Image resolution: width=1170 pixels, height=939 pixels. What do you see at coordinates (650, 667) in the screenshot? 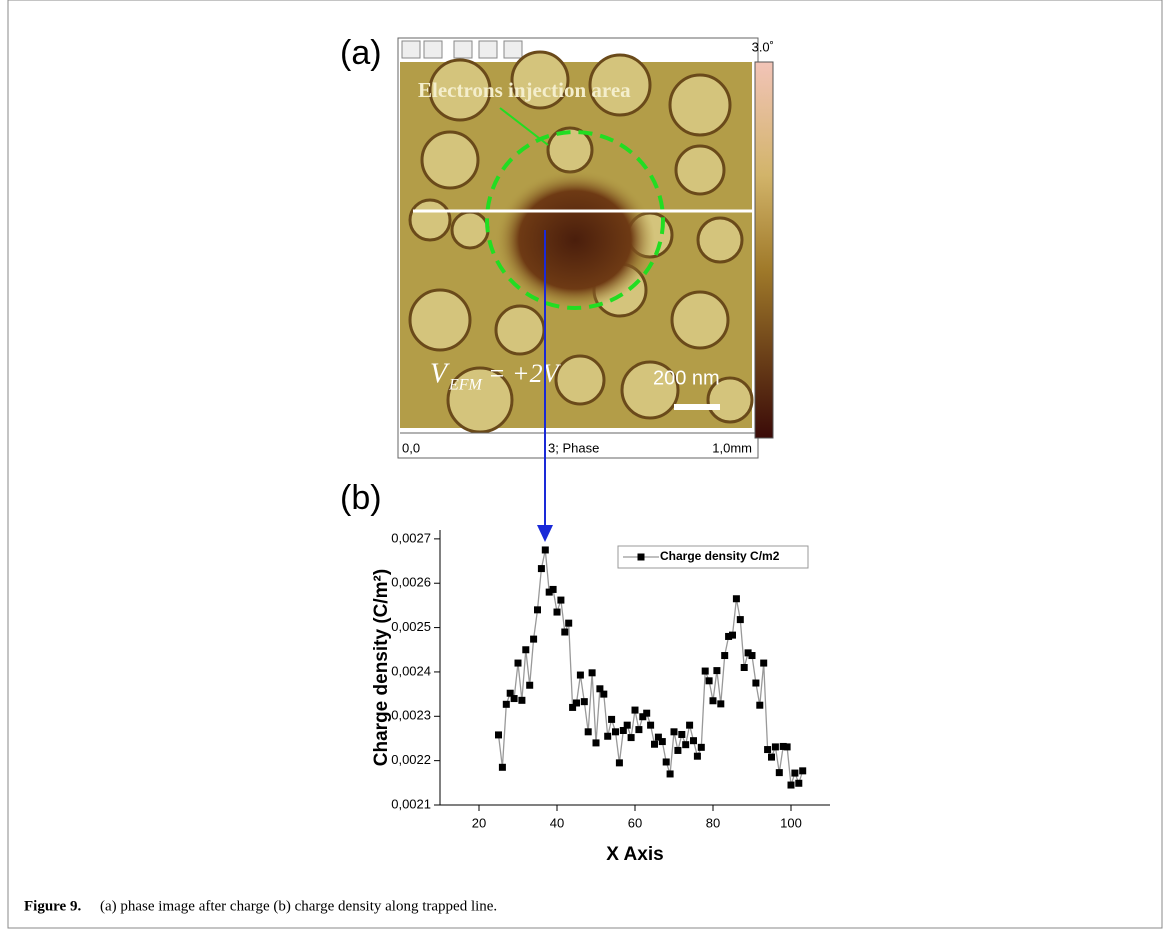
I see `data-line` at bounding box center [650, 667].